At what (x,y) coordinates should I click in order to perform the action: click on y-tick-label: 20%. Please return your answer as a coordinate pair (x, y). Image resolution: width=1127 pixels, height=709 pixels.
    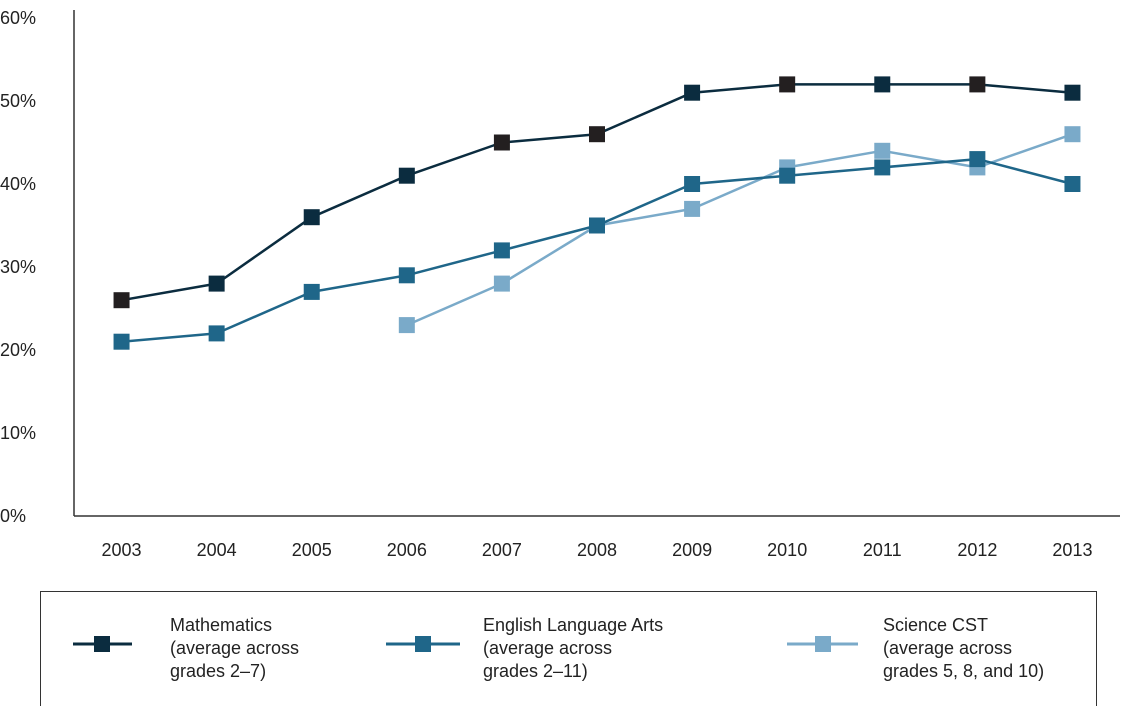
    Looking at the image, I should click on (18, 350).